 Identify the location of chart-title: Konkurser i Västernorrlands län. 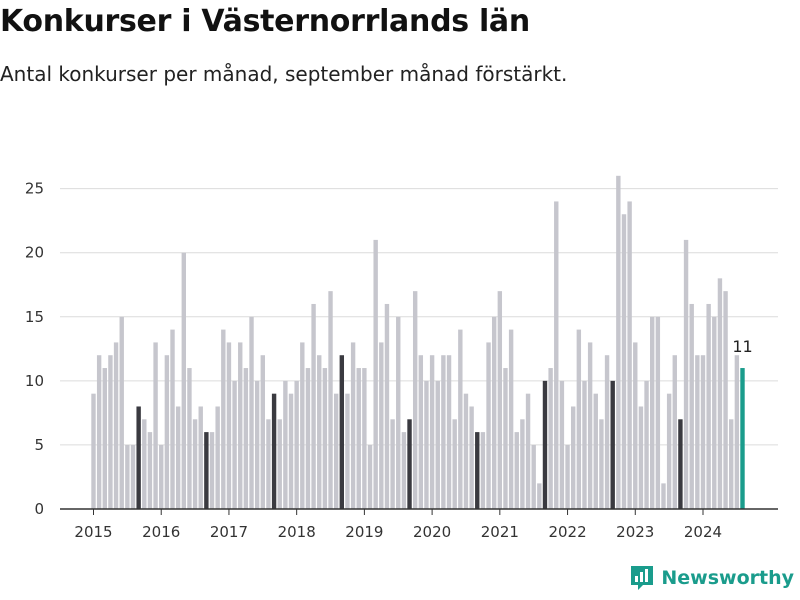
(265, 21).